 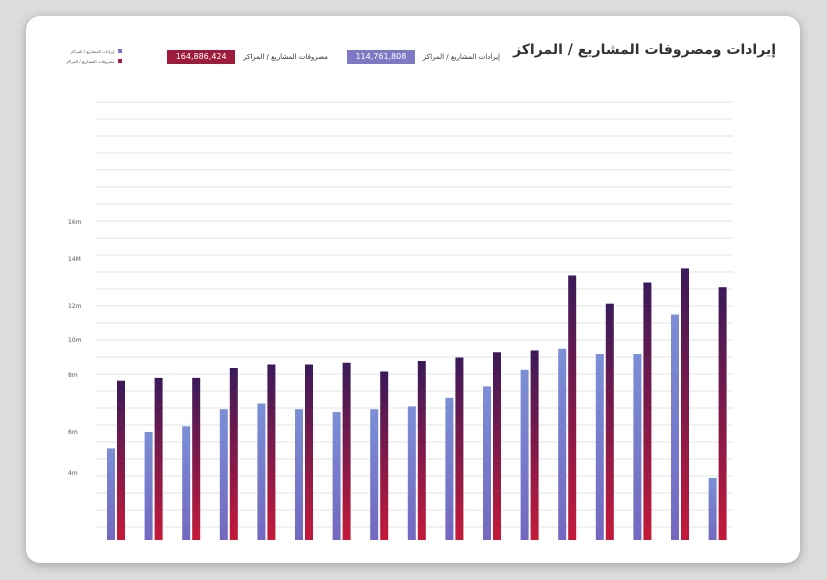 What do you see at coordinates (120, 51) in the screenshot?
I see `legend-swatch-revenue` at bounding box center [120, 51].